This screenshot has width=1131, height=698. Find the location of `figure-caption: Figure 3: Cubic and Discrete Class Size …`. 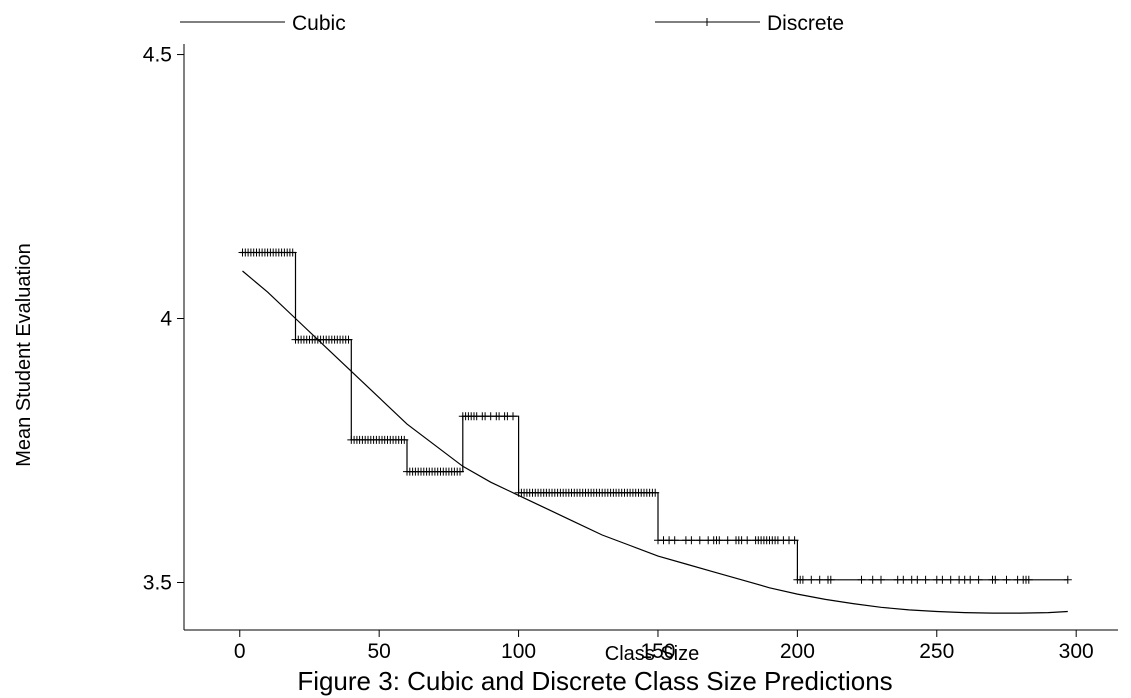

figure-caption: Figure 3: Cubic and Discrete Class Size … is located at coordinates (594, 681).